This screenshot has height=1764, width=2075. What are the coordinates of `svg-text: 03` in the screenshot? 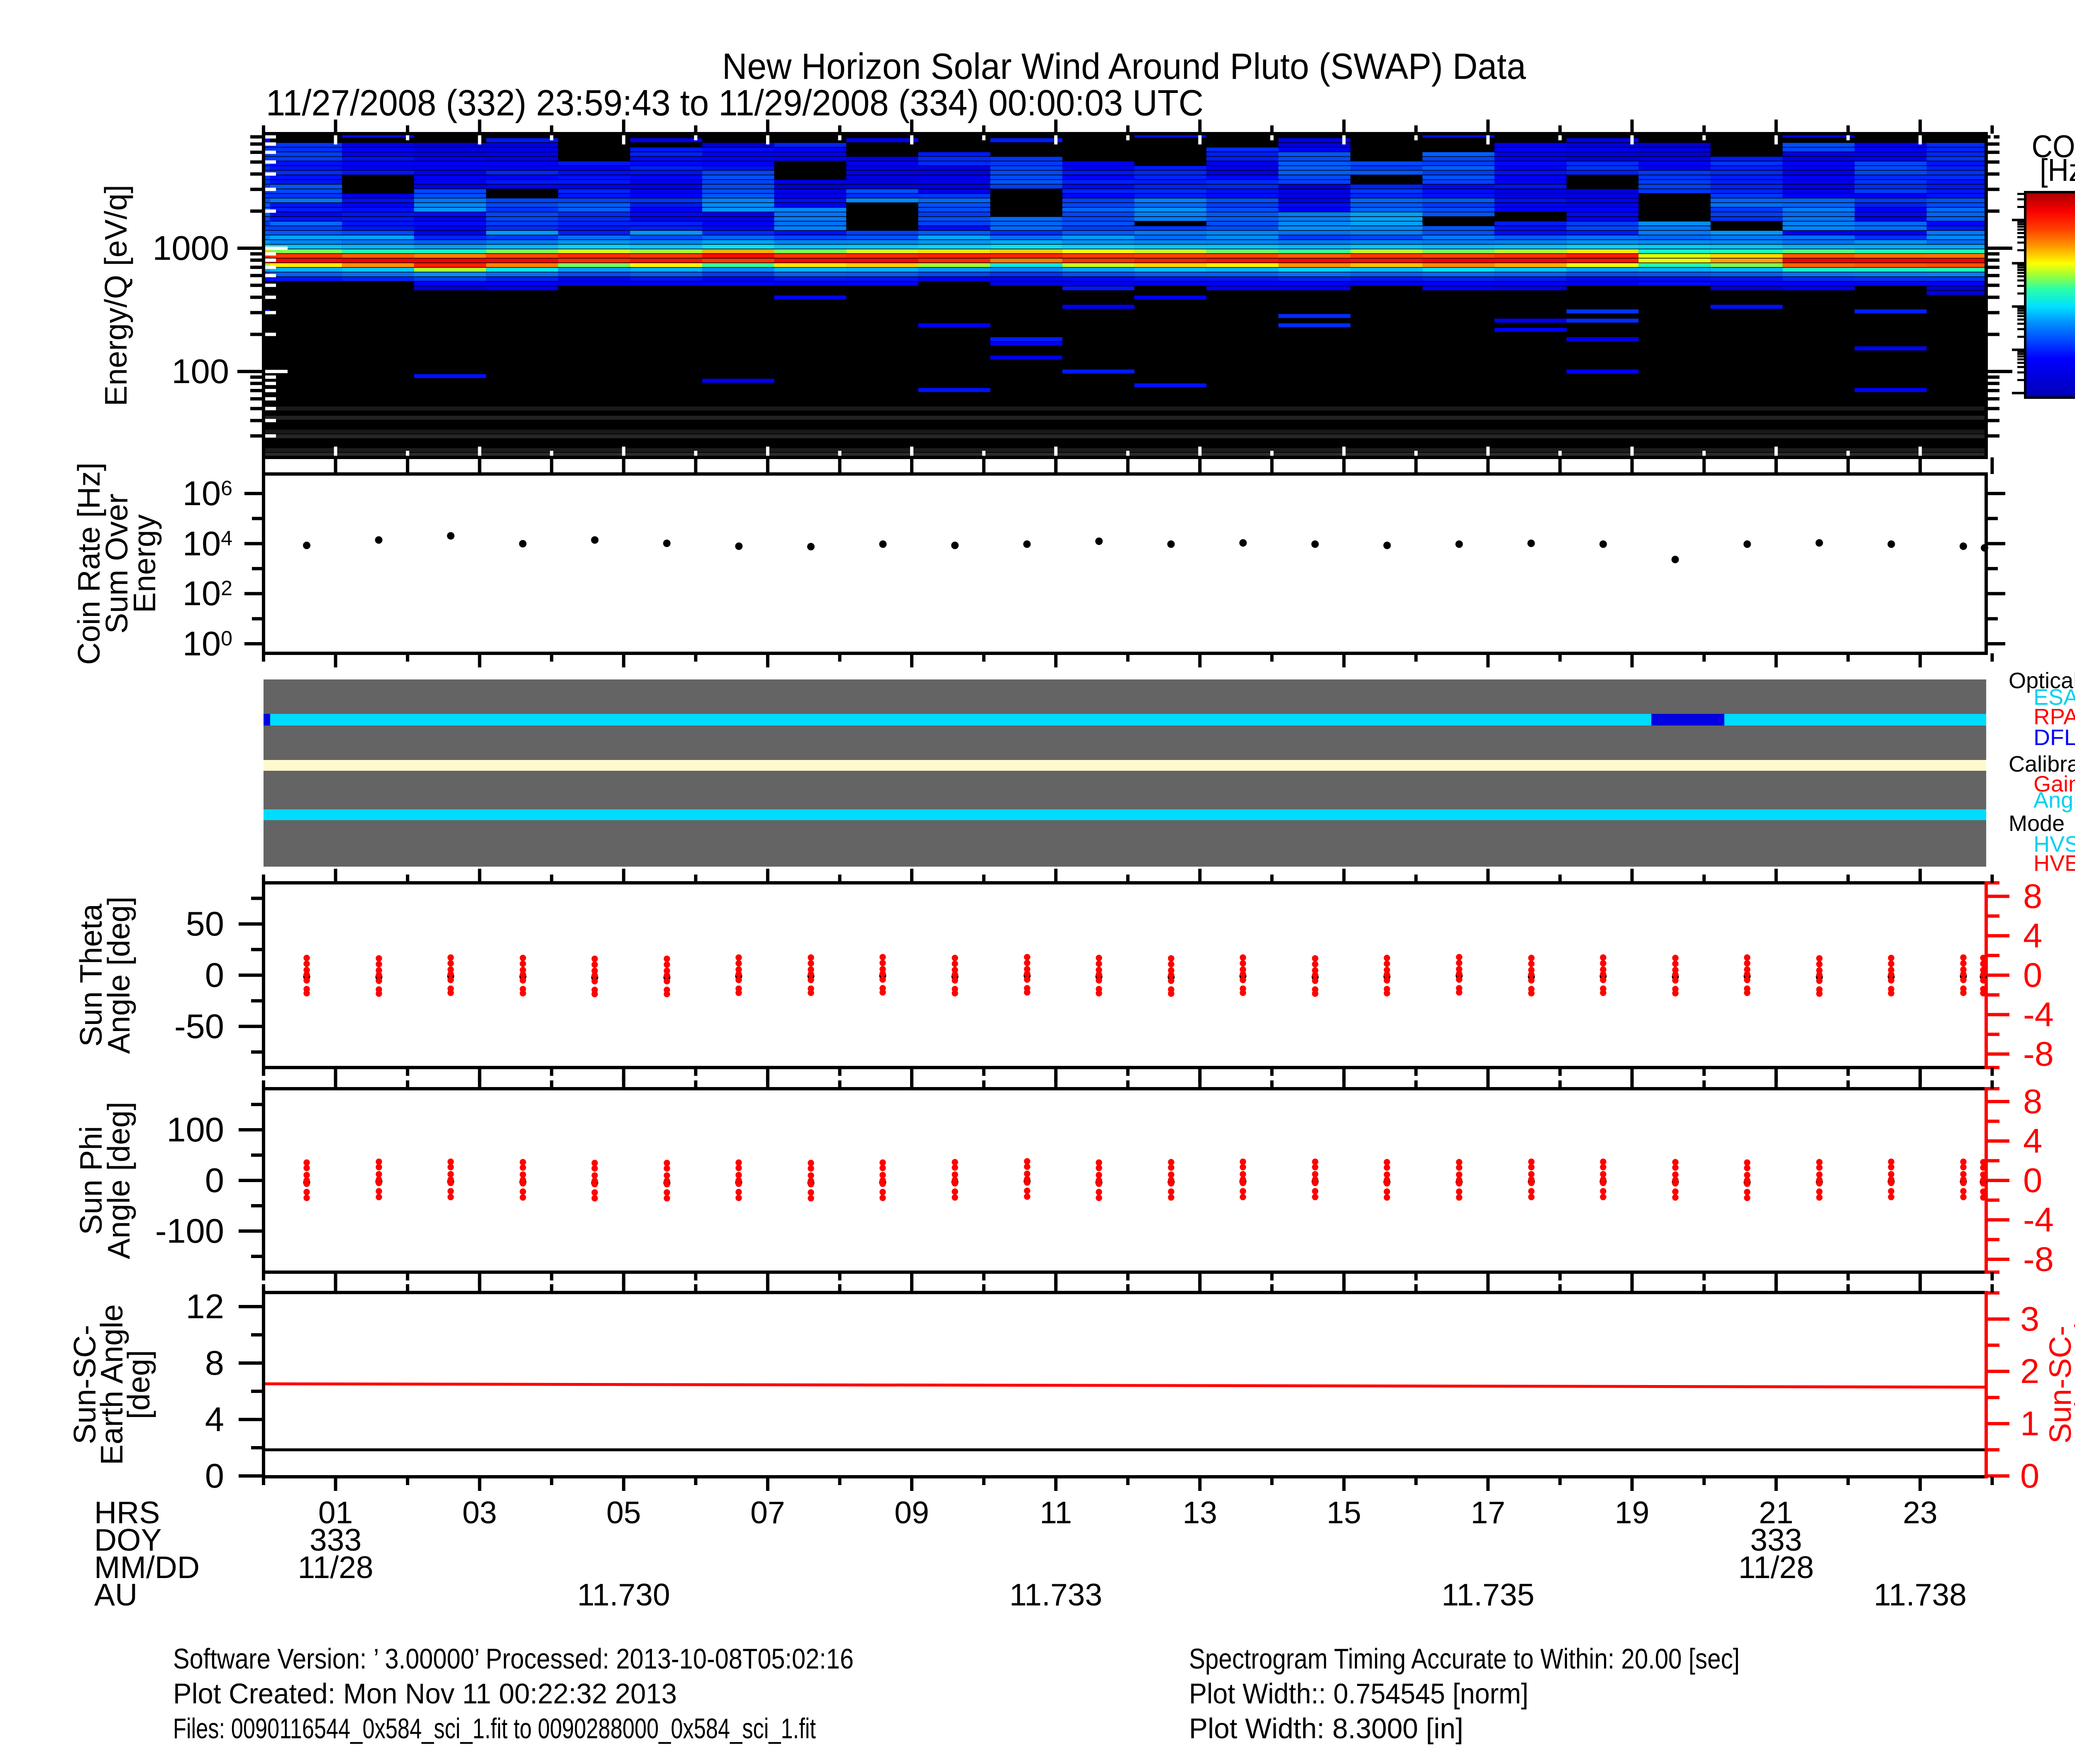 It's located at (480, 1512).